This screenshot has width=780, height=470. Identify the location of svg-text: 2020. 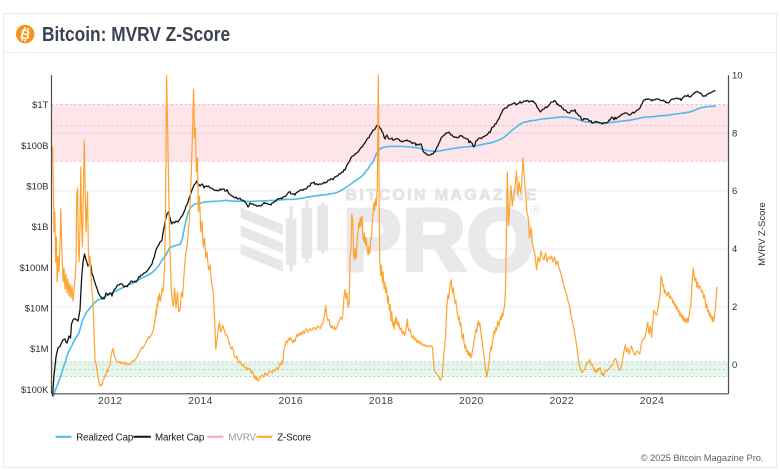
(471, 401).